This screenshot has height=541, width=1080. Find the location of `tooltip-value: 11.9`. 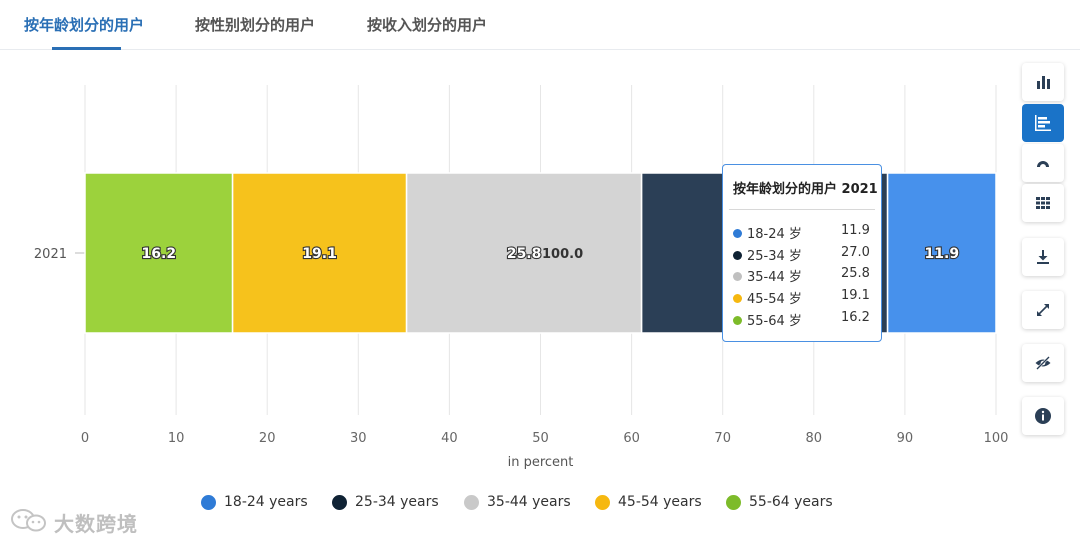

tooltip-value: 11.9 is located at coordinates (855, 230).